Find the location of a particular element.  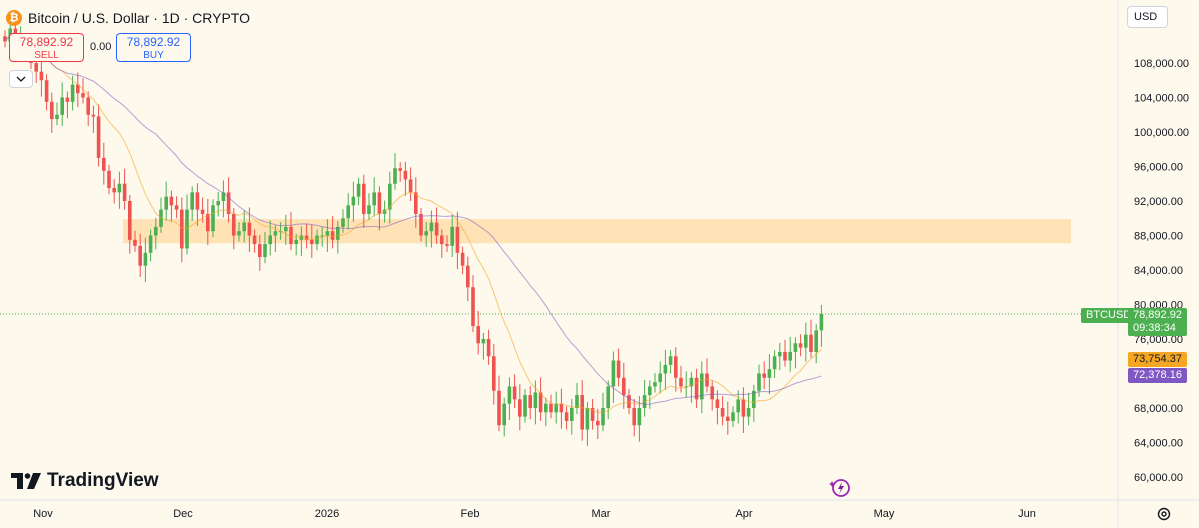

collapse-button is located at coordinates (21, 79).